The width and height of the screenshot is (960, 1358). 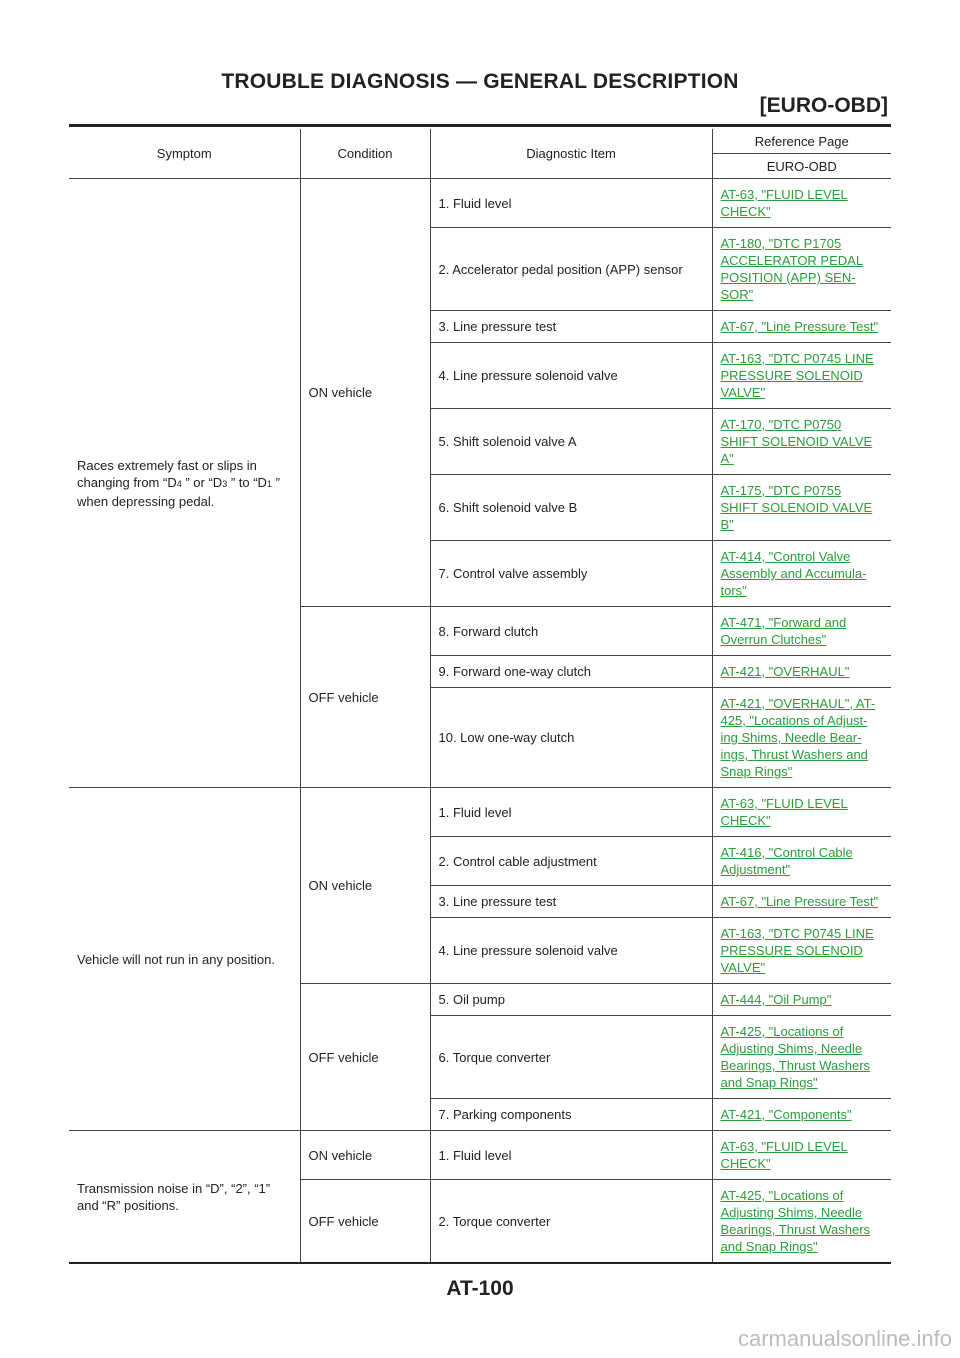 I want to click on diagnostic-item-text: 10. Low one-way clutch, so click(x=506, y=737).